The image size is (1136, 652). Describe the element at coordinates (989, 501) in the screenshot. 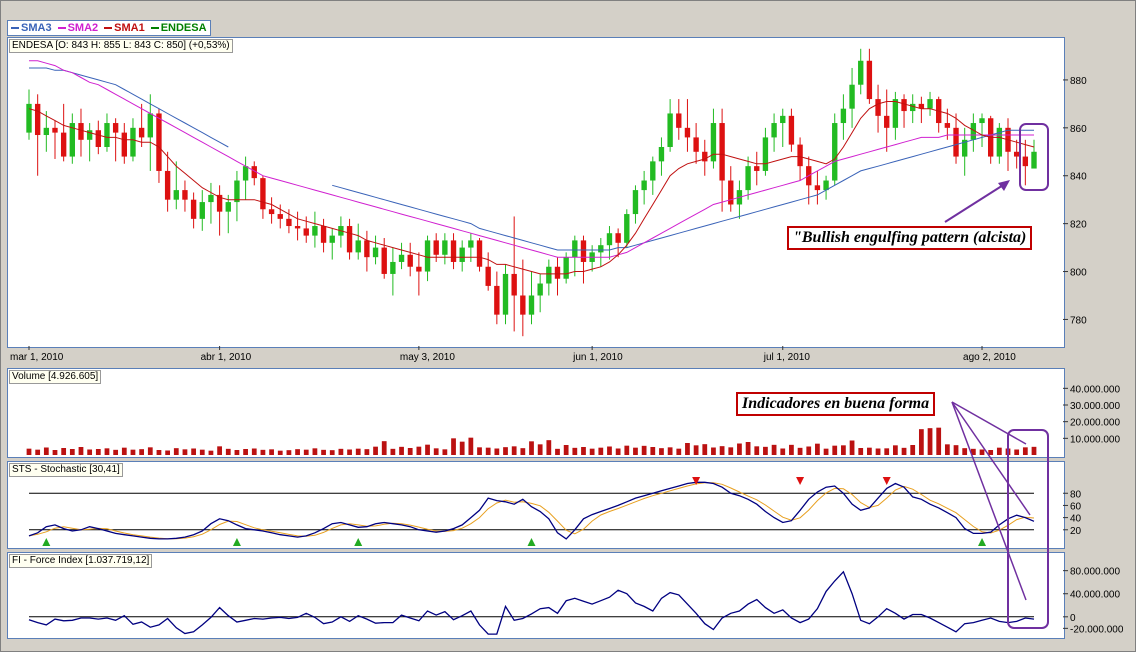

I see `indicators-pointer-force-index` at that location.